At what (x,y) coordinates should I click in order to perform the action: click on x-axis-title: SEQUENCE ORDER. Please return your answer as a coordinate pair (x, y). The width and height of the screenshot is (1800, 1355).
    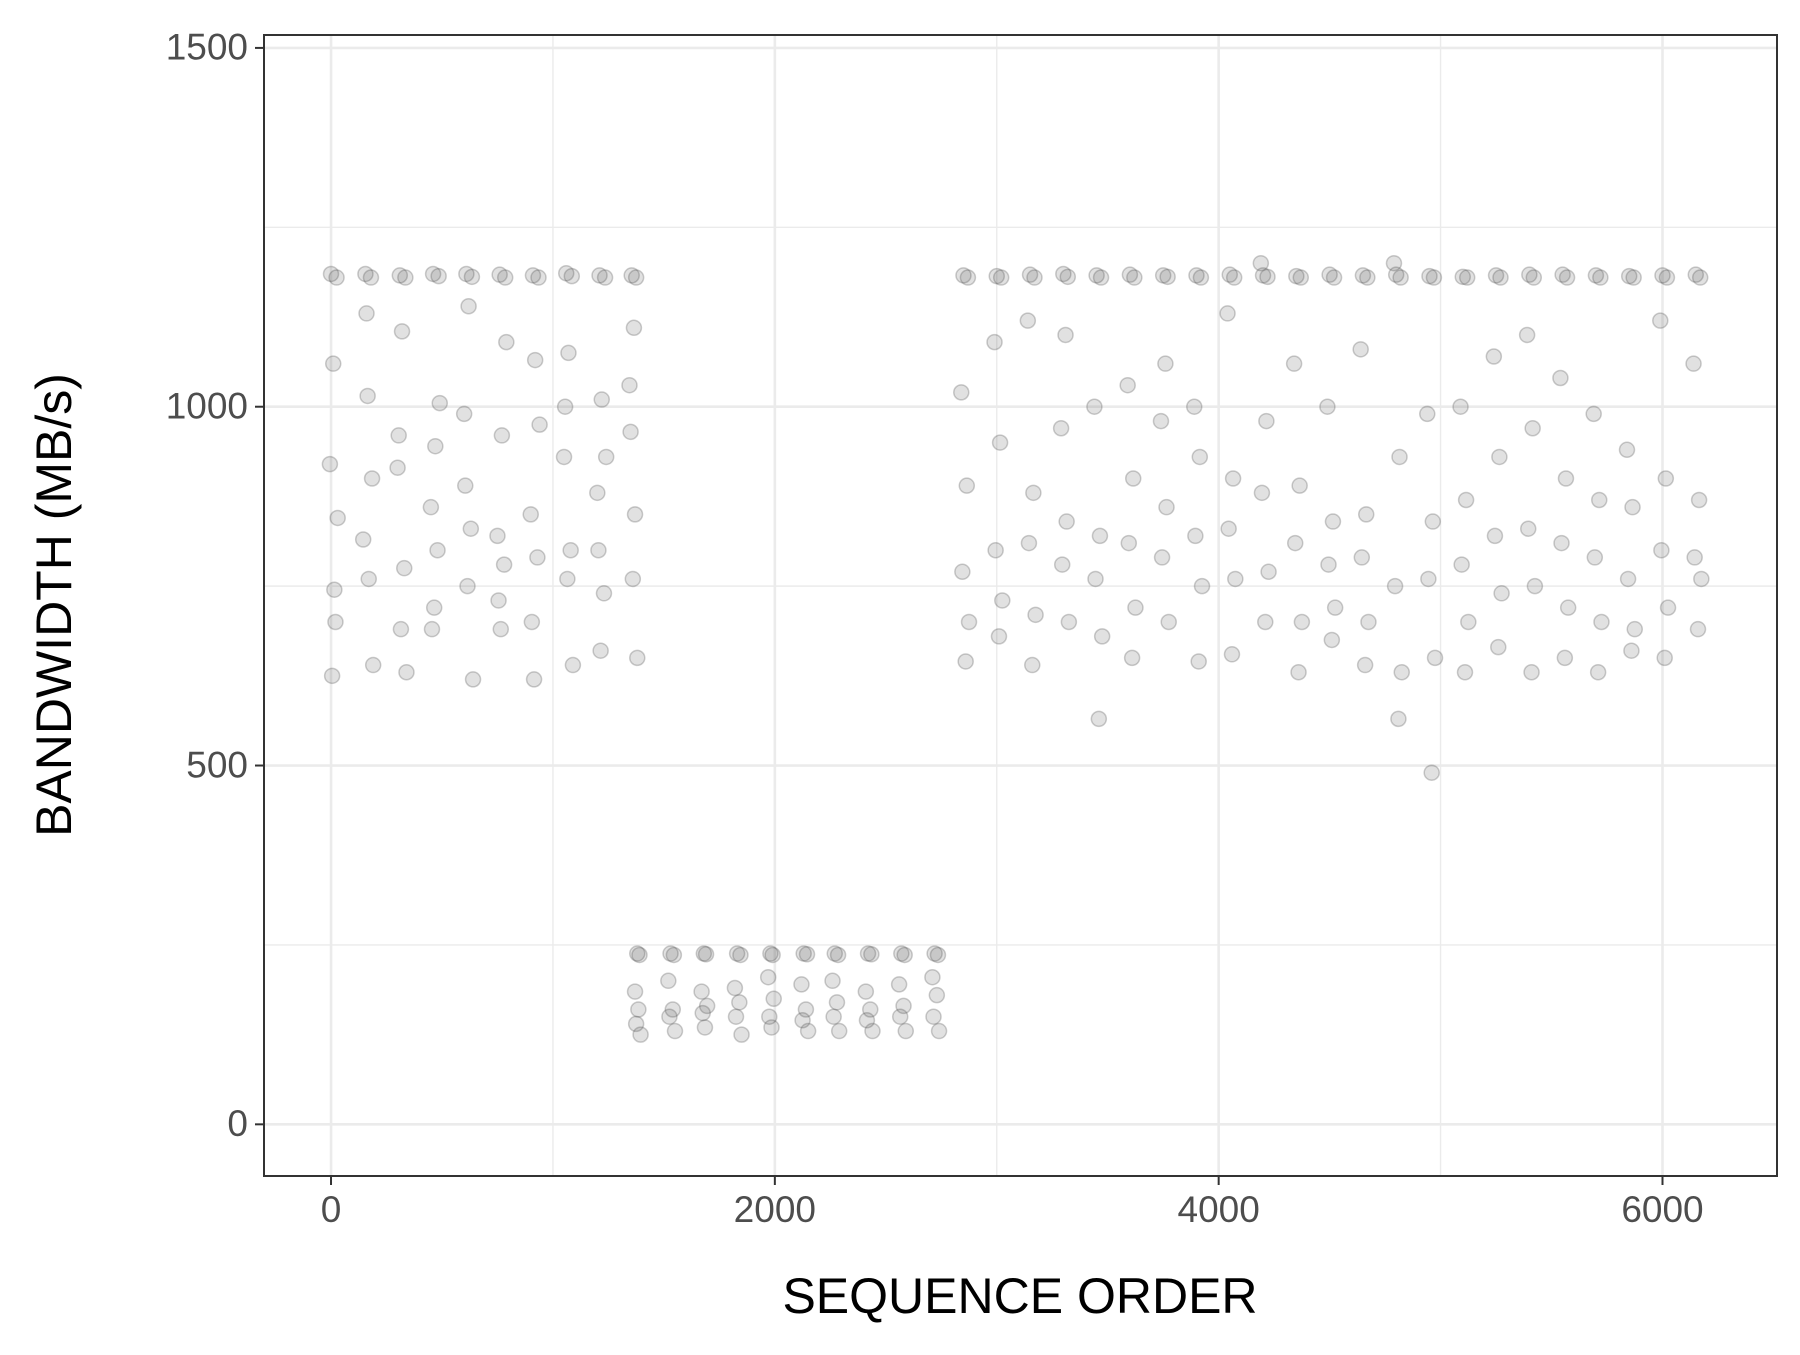
    Looking at the image, I should click on (1019, 1296).